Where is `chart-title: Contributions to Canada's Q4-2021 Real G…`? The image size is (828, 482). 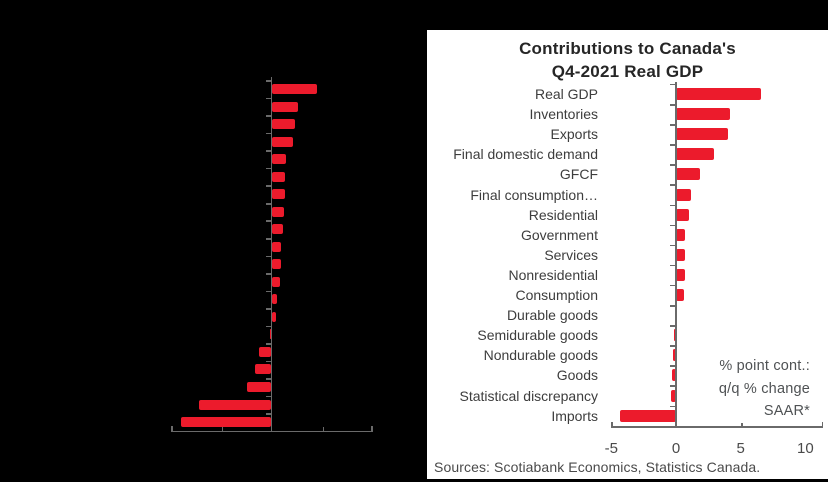
chart-title: Contributions to Canada's Q4-2021 Real G… is located at coordinates (627, 60).